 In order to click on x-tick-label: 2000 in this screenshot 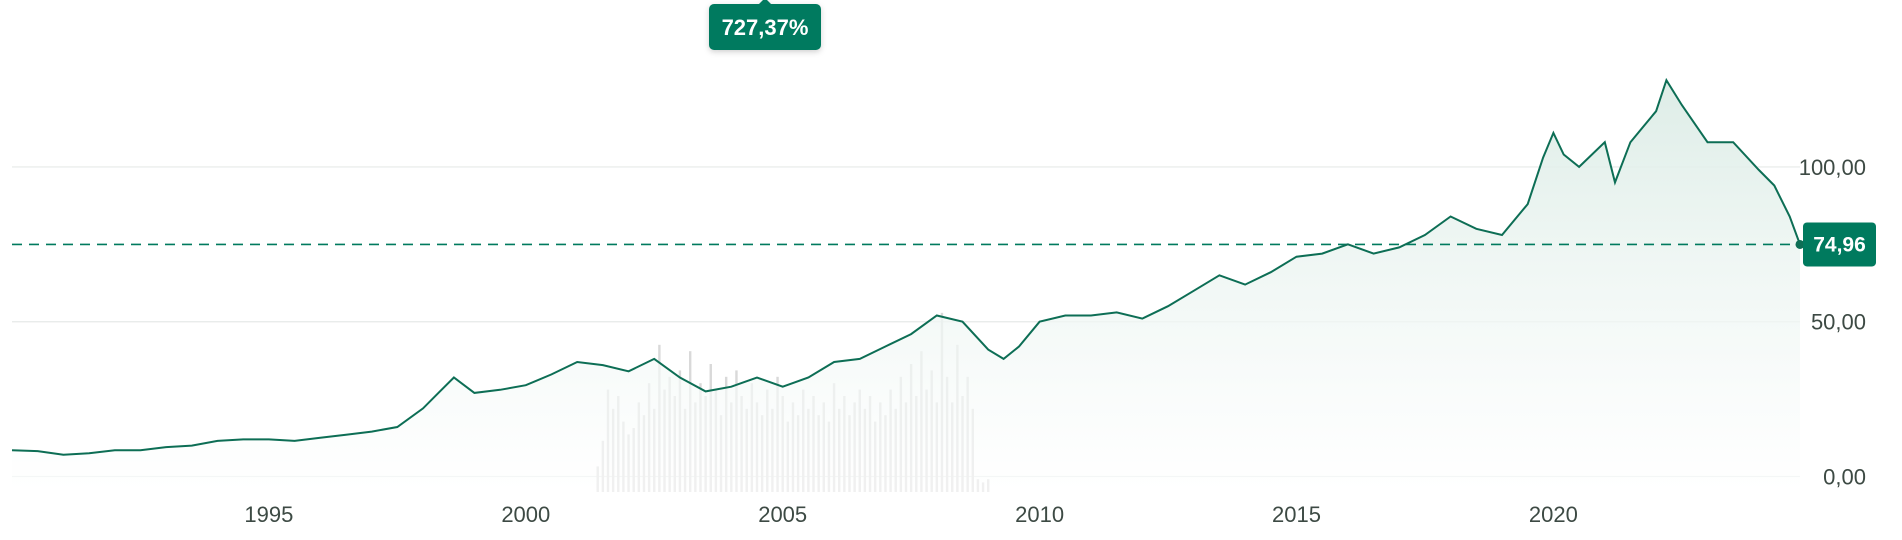, I will do `click(525, 514)`.